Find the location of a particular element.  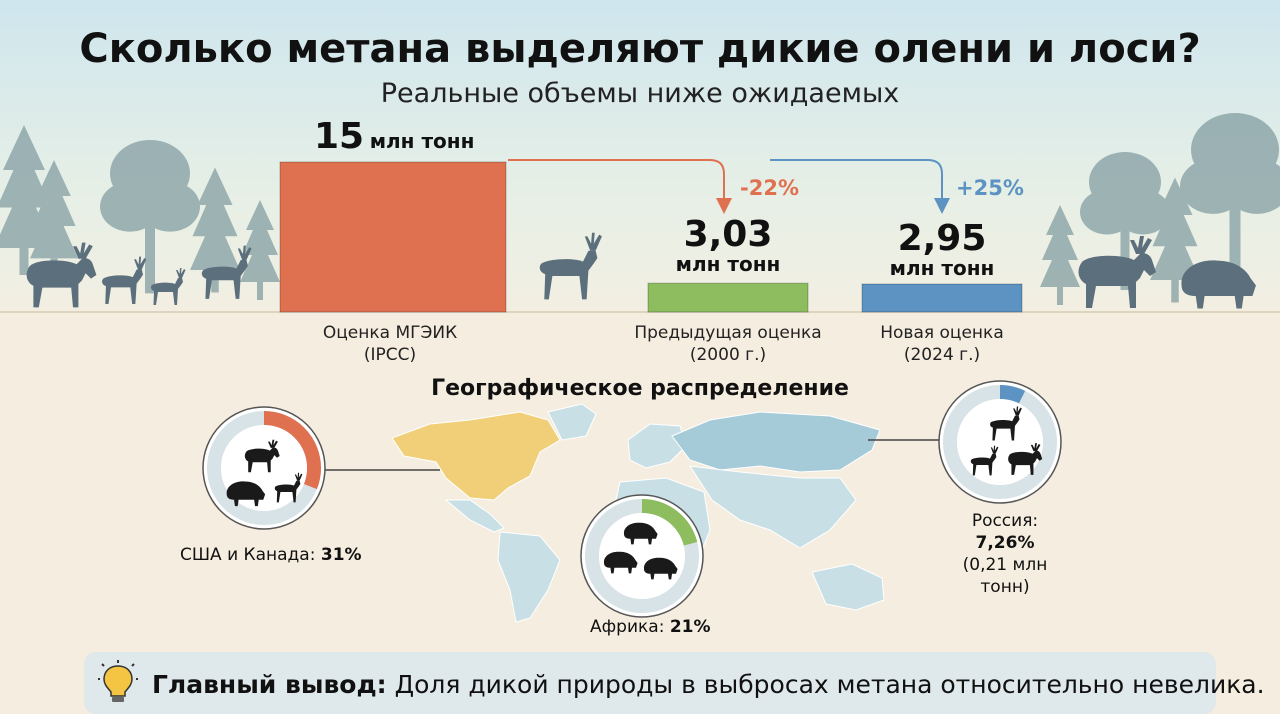

region-share: 21% is located at coordinates (690, 627).